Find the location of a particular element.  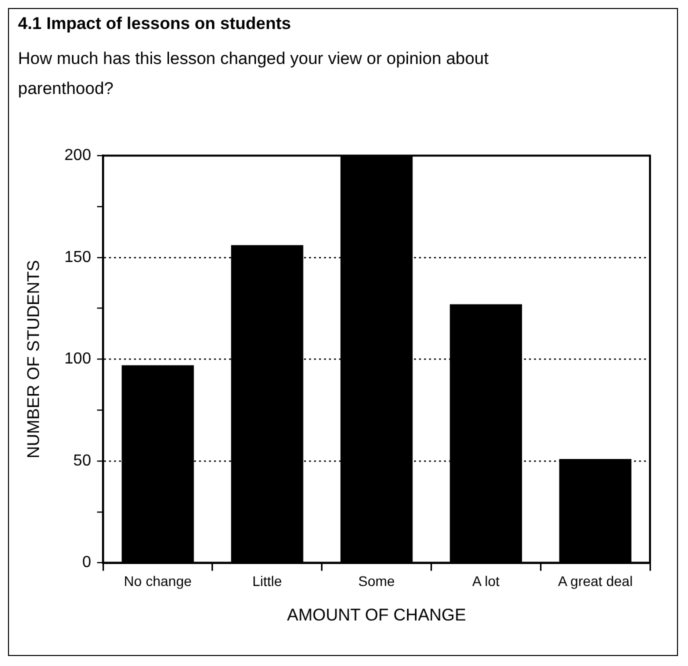

x-tick-label: No change is located at coordinates (158, 581).